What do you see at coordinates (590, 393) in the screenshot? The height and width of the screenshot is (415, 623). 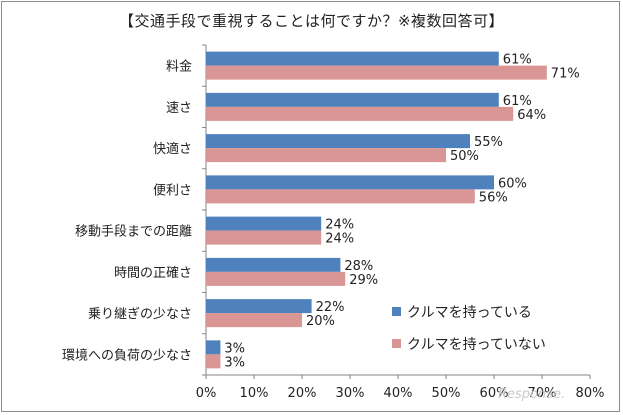 I see `x-tick-label: 80%` at bounding box center [590, 393].